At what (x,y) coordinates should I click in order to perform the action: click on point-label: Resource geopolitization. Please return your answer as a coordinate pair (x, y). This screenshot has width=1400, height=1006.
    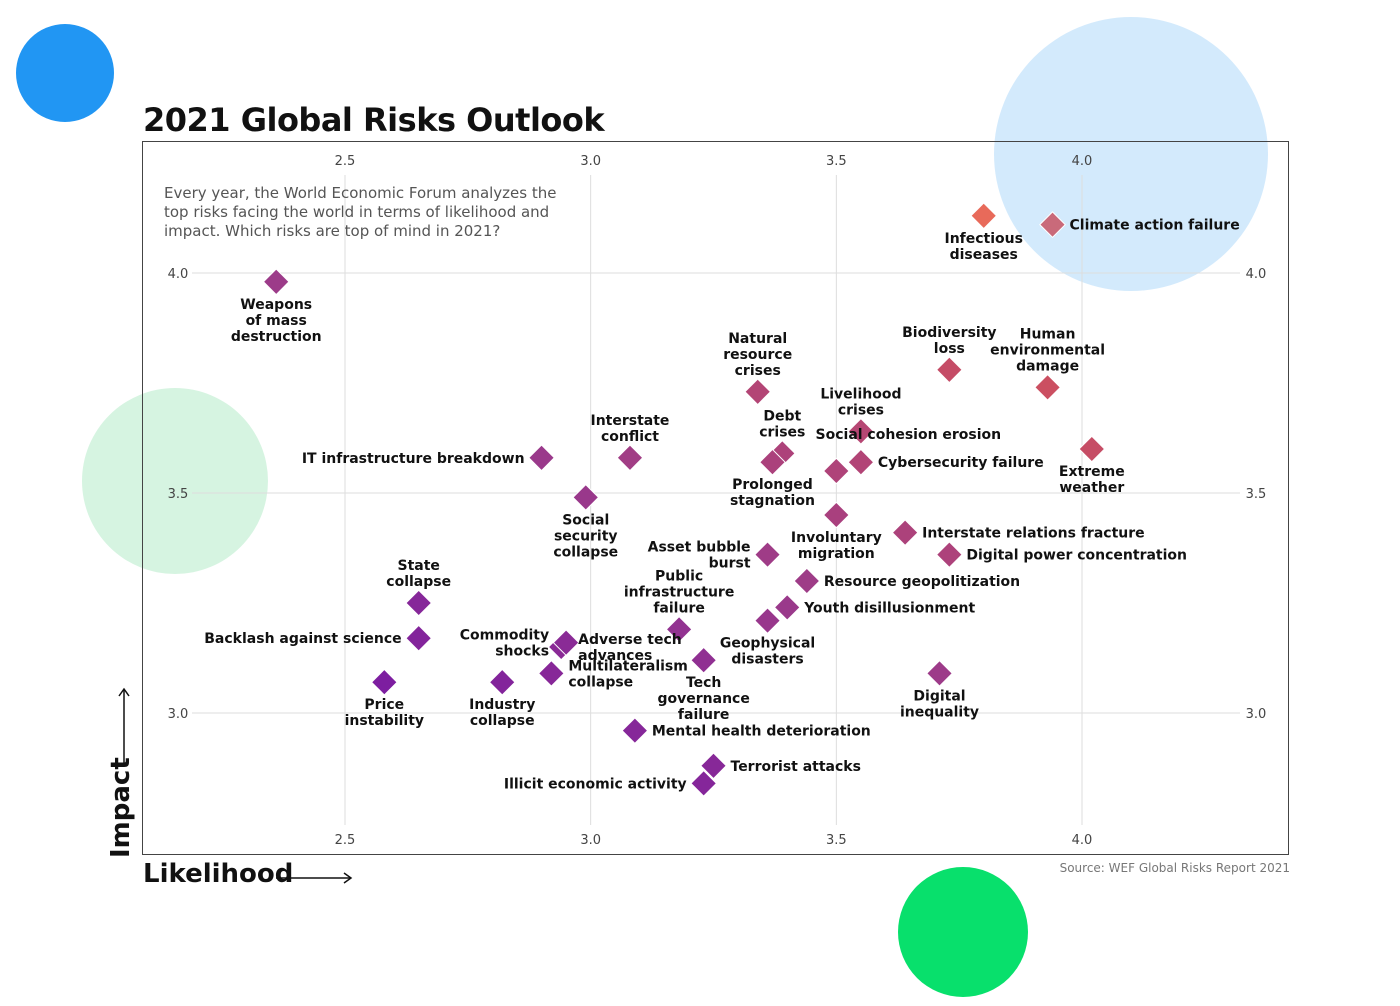
    Looking at the image, I should click on (922, 582).